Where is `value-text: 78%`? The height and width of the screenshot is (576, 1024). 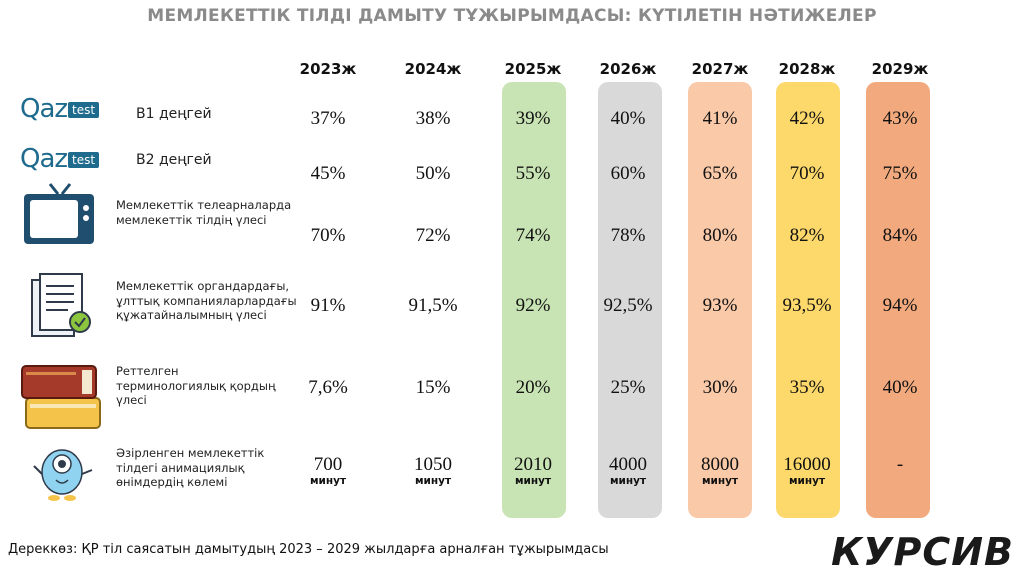
value-text: 78% is located at coordinates (628, 235).